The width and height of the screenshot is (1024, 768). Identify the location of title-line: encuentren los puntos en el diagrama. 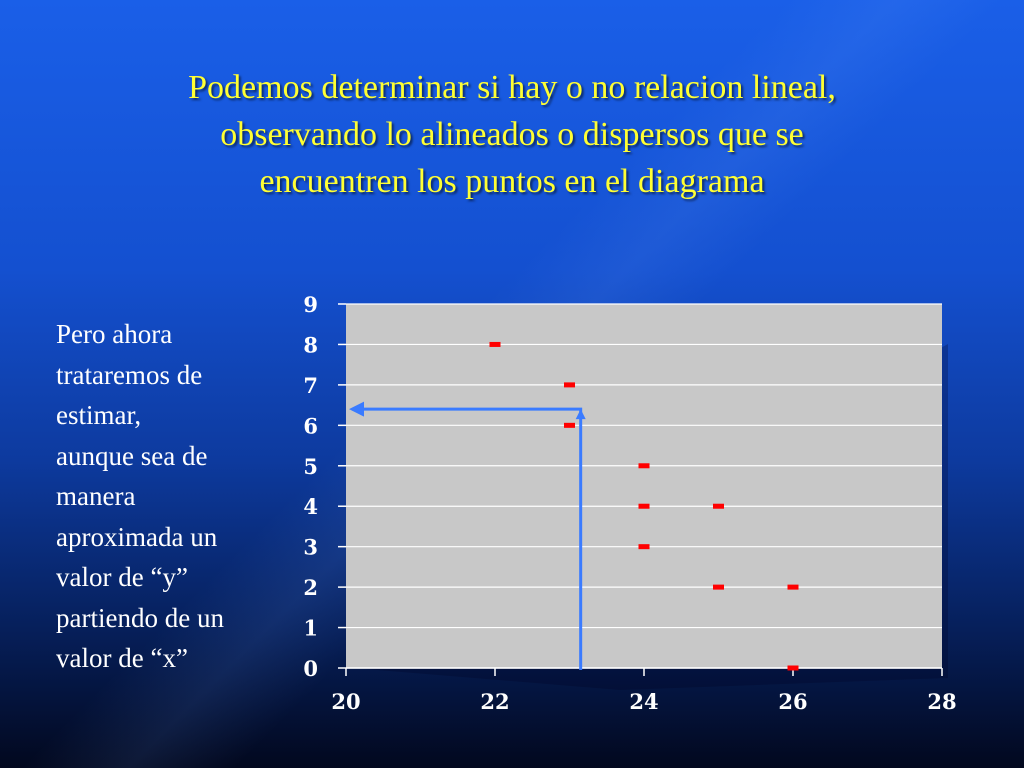
(512, 181).